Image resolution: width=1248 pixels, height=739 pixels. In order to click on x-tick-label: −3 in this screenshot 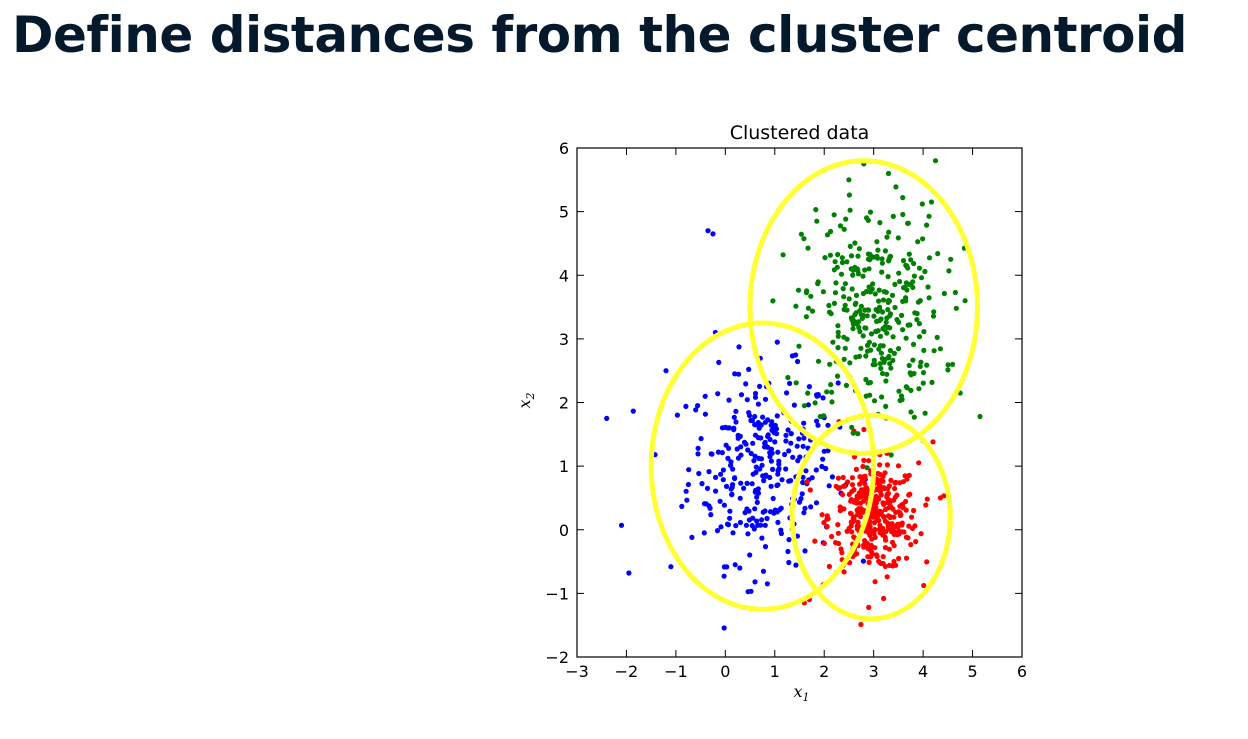, I will do `click(577, 671)`.